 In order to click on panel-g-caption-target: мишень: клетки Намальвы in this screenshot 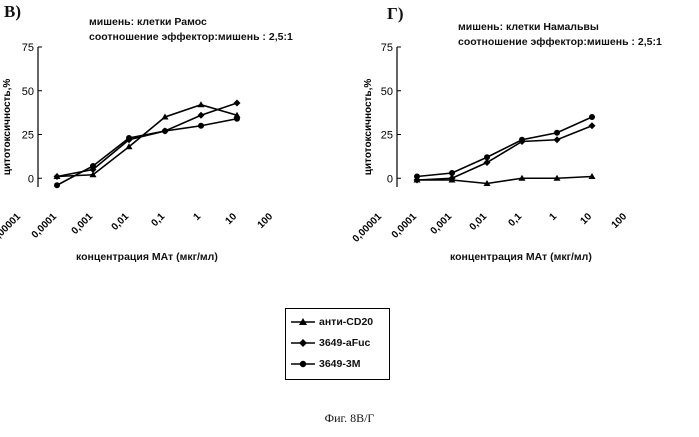, I will do `click(560, 27)`.